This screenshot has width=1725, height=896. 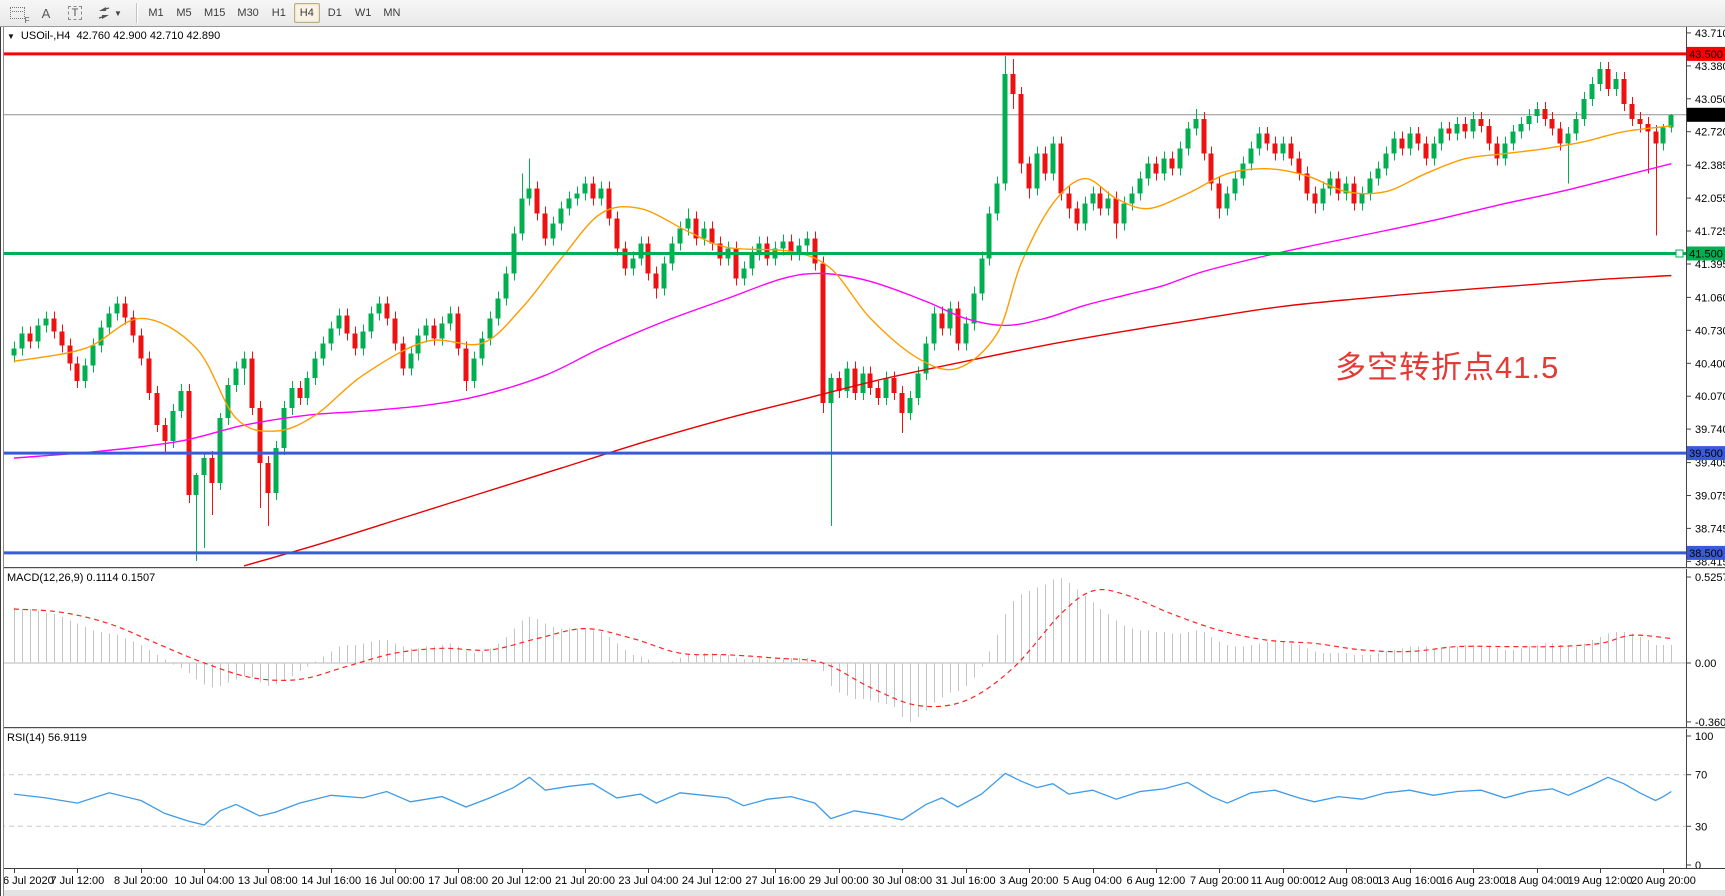 I want to click on svg-text: 42.890, so click(x=1706, y=116).